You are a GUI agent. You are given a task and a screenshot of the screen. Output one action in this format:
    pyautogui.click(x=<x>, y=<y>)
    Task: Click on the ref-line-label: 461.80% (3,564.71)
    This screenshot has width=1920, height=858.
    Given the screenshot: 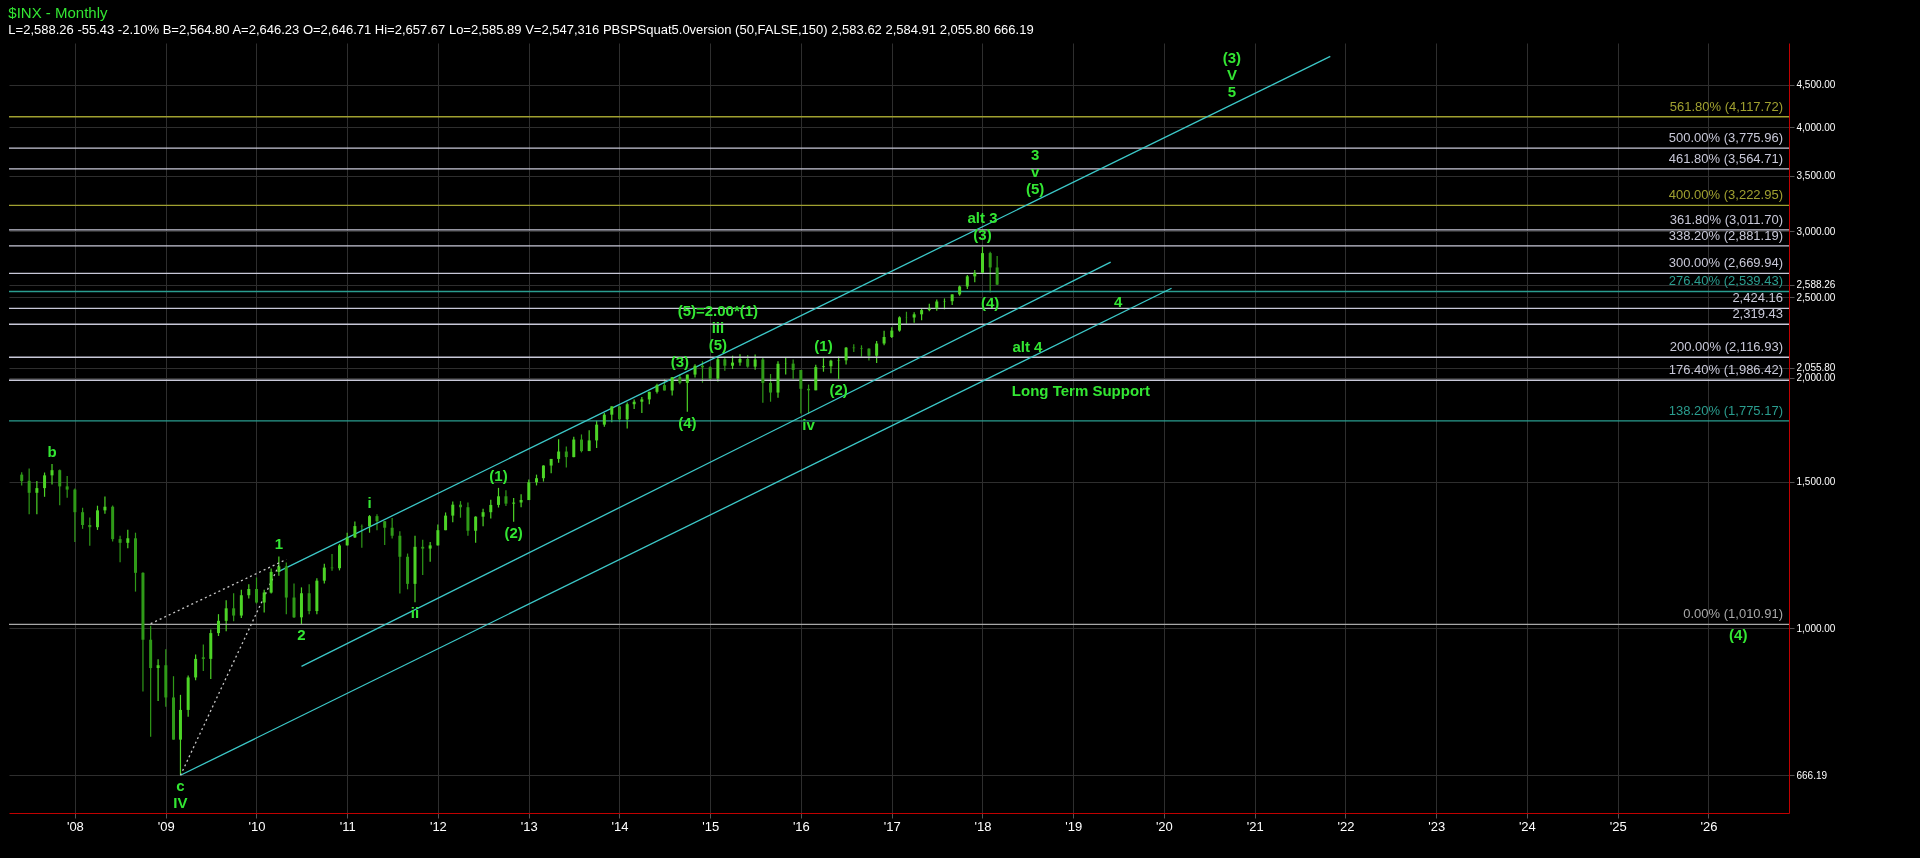 What is the action you would take?
    pyautogui.click(x=1725, y=158)
    